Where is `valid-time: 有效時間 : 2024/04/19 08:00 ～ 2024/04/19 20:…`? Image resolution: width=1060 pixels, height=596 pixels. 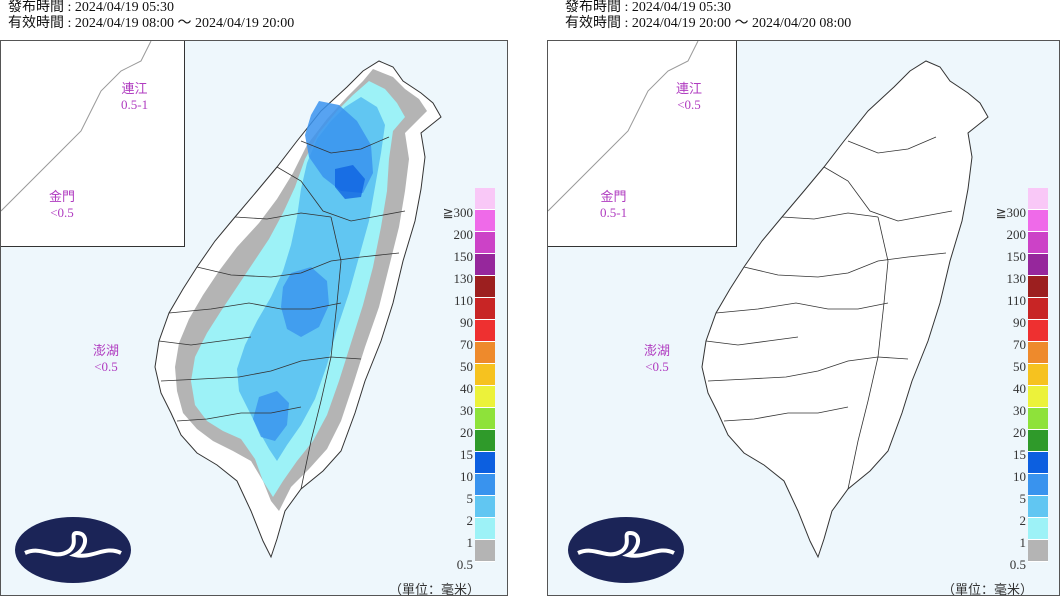 valid-time: 有效時間 : 2024/04/19 08:00 ～ 2024/04/19 20:… is located at coordinates (151, 23).